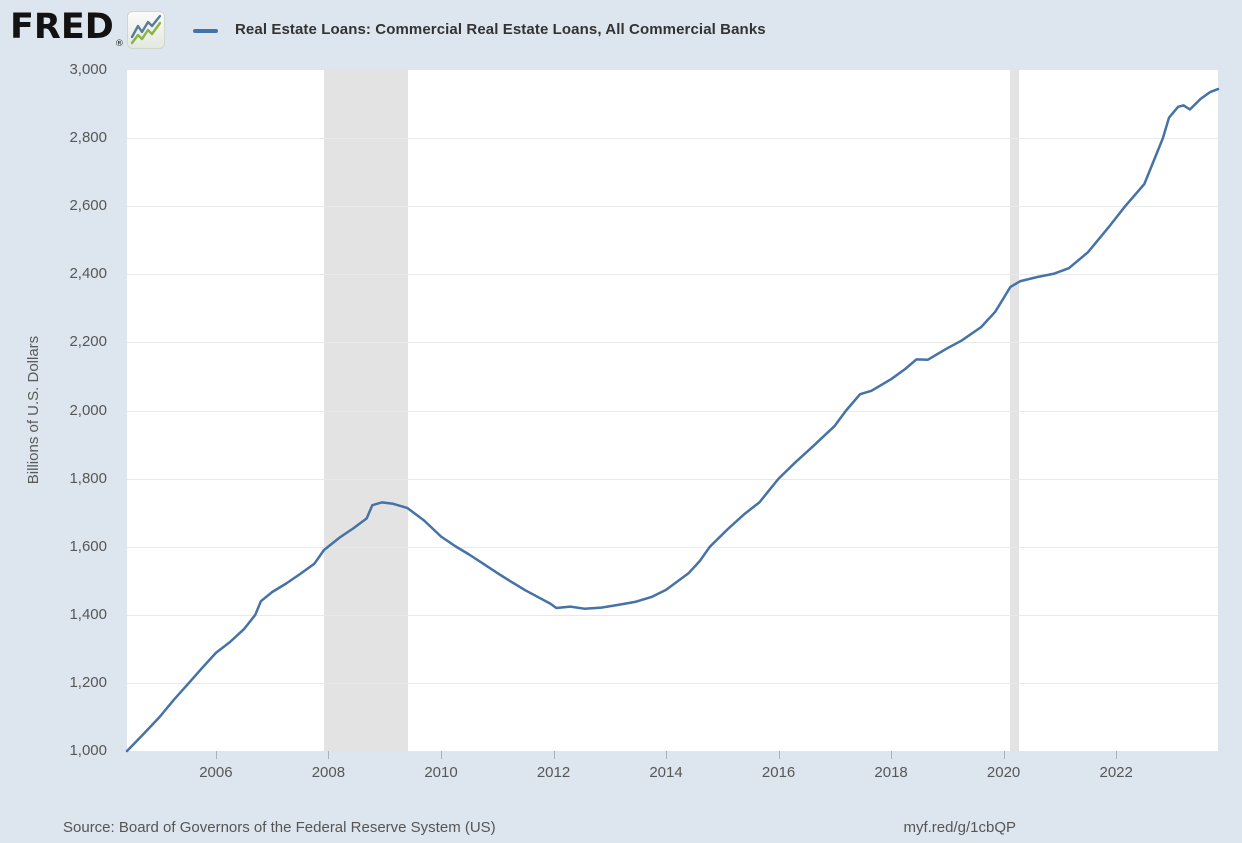 Image resolution: width=1242 pixels, height=843 pixels. Describe the element at coordinates (216, 772) in the screenshot. I see `x-tick-label: 2006` at that location.